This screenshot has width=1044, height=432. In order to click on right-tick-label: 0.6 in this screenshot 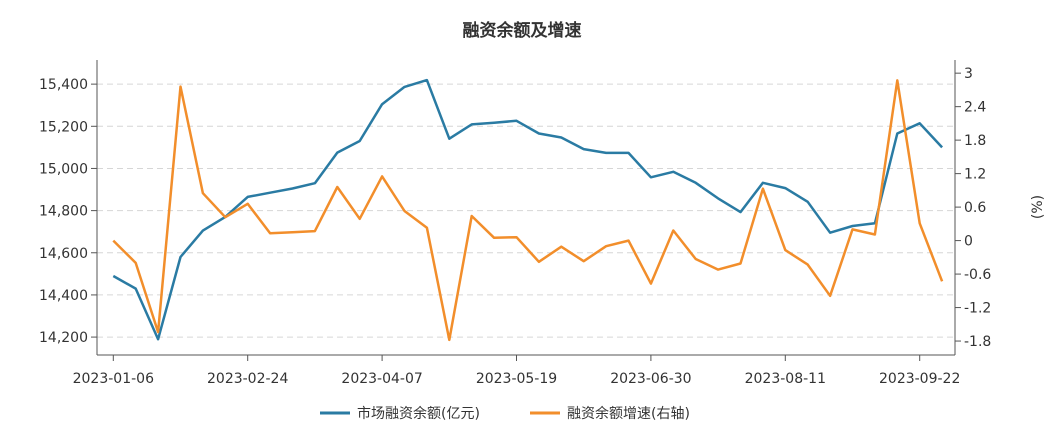, I will do `click(975, 208)`.